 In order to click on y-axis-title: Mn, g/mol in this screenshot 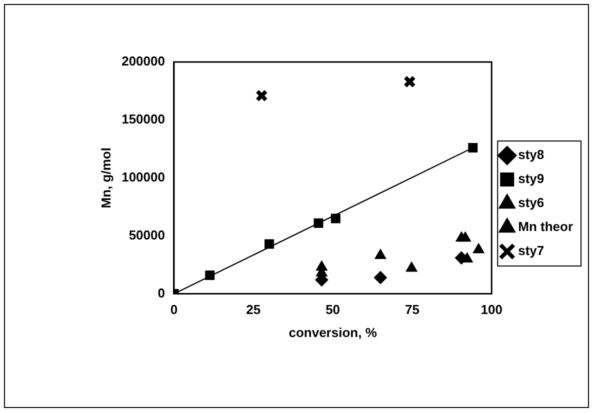, I will do `click(106, 178)`.